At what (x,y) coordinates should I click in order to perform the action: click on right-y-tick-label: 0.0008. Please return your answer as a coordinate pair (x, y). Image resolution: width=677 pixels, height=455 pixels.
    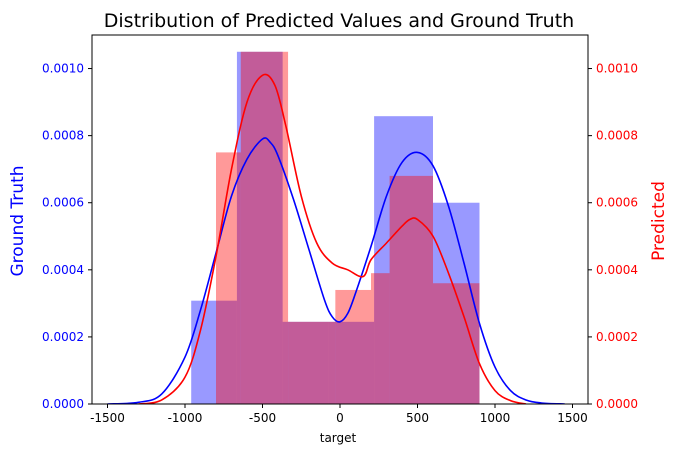
    Looking at the image, I should click on (617, 136).